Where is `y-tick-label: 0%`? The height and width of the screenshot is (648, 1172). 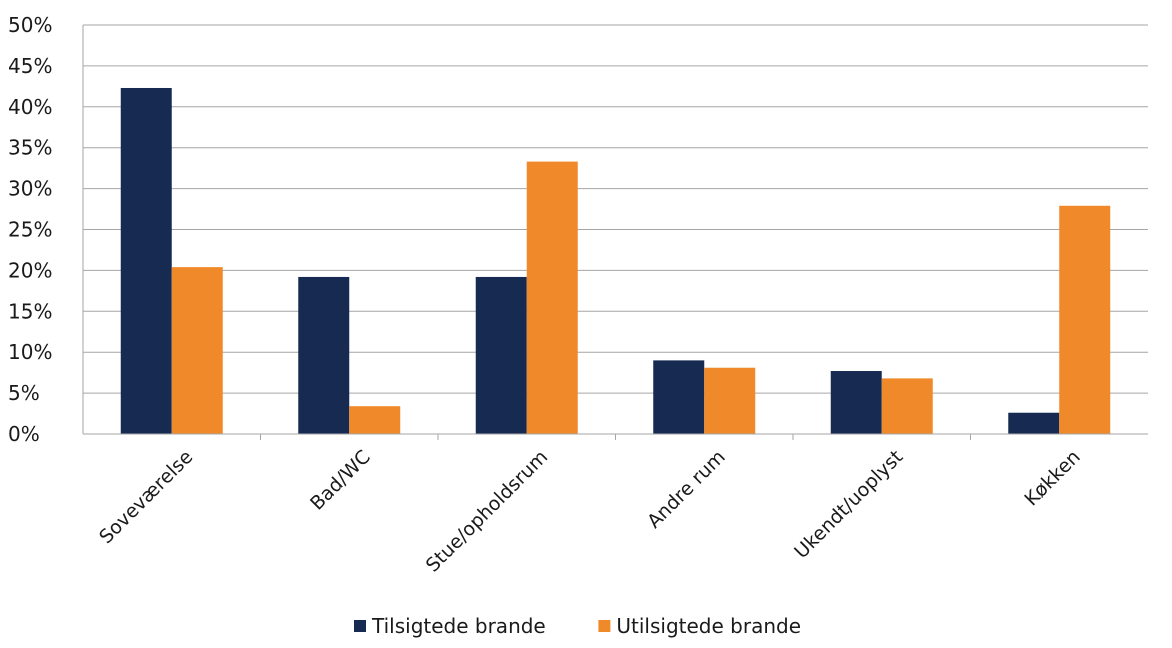 y-tick-label: 0% is located at coordinates (24, 434).